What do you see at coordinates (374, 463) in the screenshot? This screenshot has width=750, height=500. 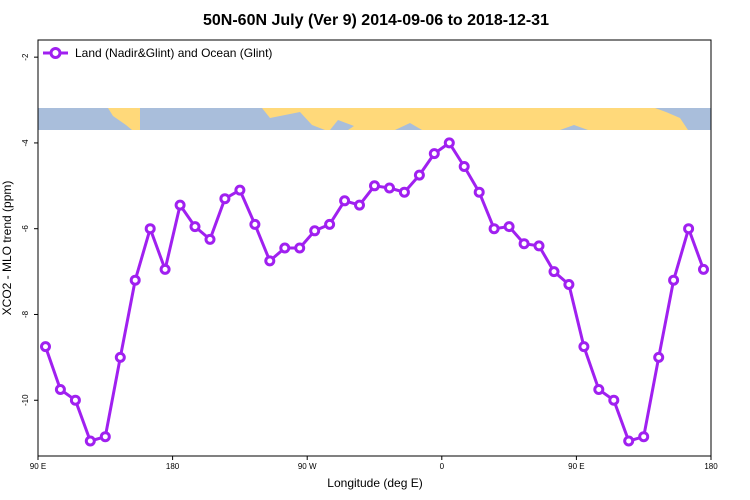 I see `x-axis: 90 E 180 90 W 0 90 E 180` at bounding box center [374, 463].